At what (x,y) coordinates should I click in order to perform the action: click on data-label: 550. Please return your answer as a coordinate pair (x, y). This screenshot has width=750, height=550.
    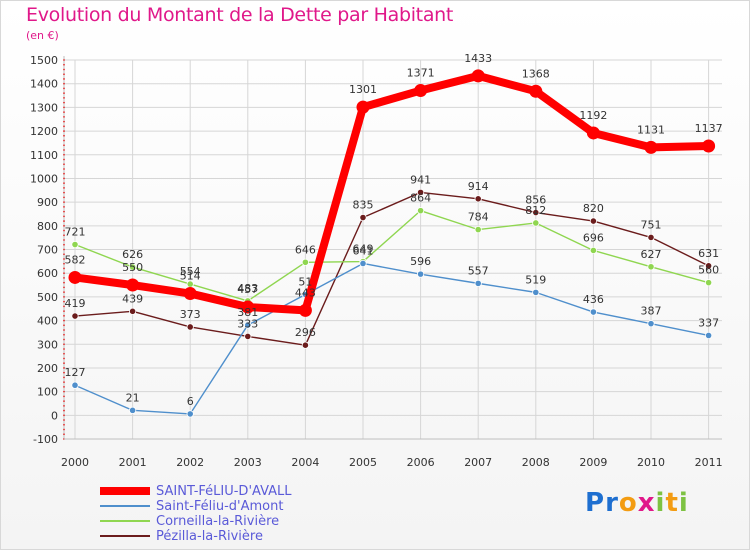
    Looking at the image, I should click on (132, 267).